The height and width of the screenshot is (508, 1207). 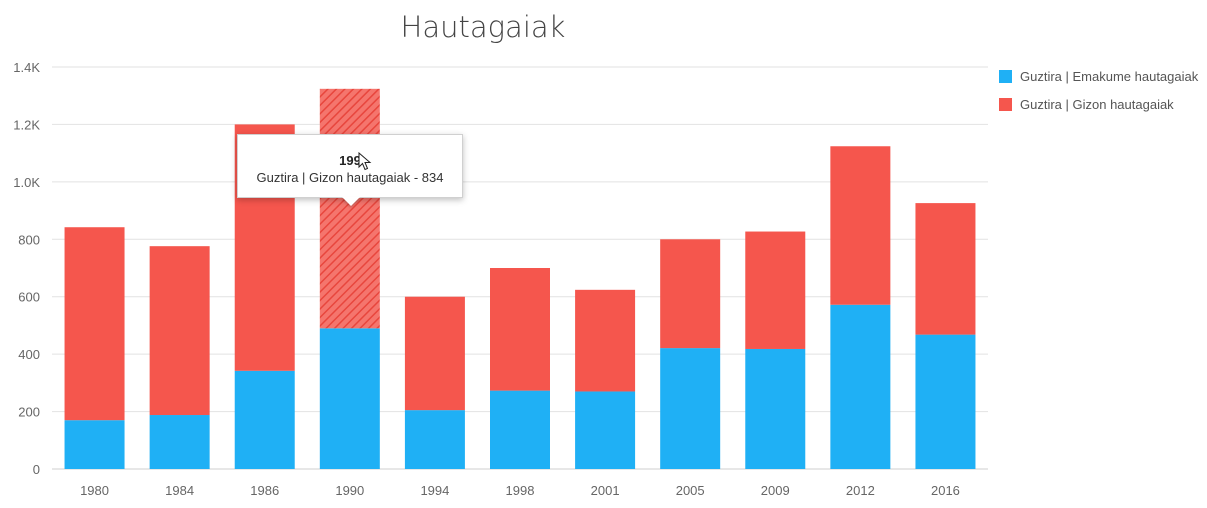 I want to click on y-tick-label: 400, so click(x=29, y=354).